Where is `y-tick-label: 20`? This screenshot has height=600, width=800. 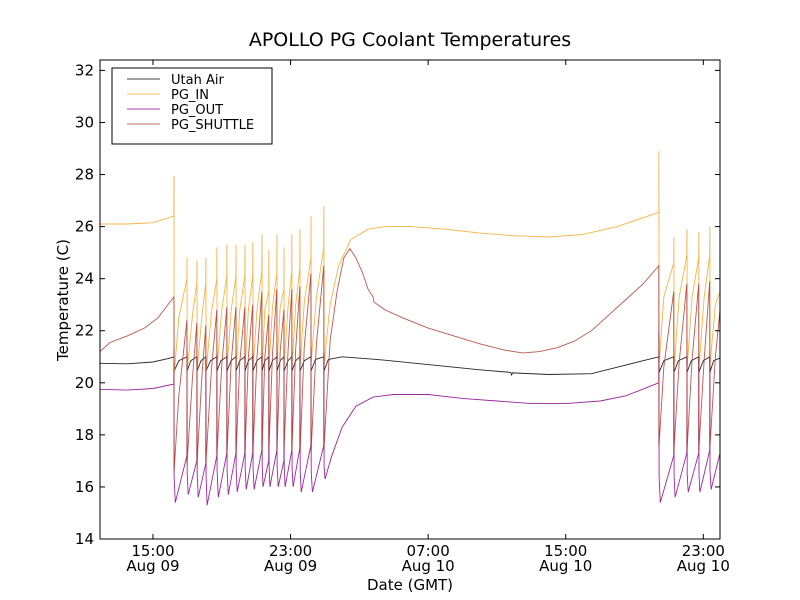 y-tick-label: 20 is located at coordinates (84, 383).